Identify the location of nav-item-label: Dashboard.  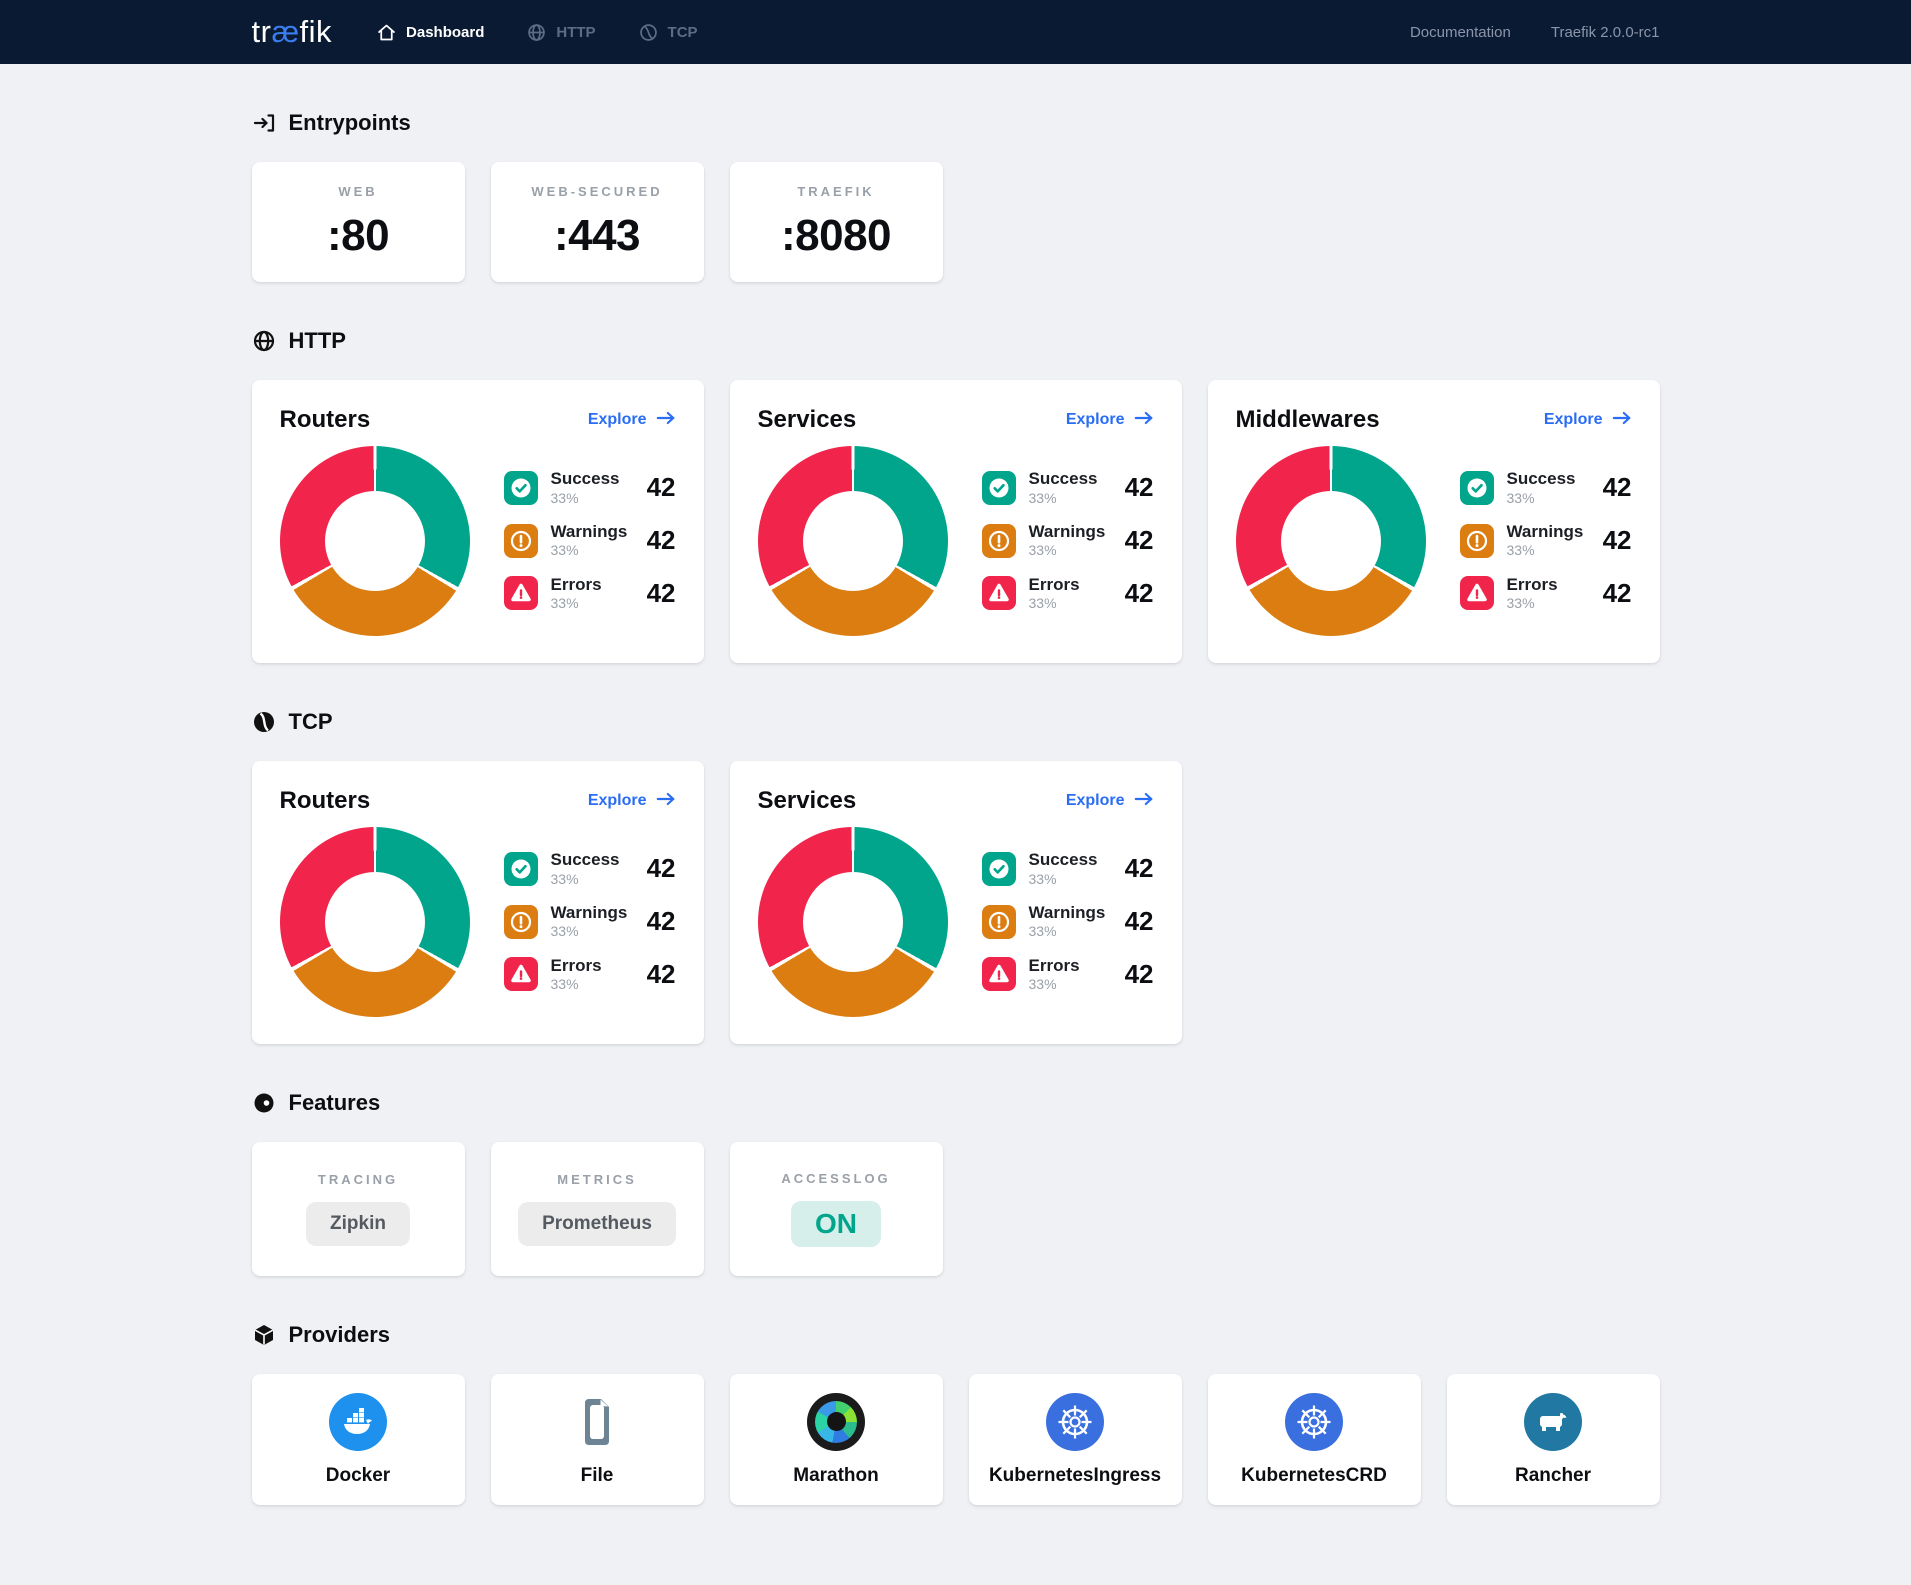
(445, 32).